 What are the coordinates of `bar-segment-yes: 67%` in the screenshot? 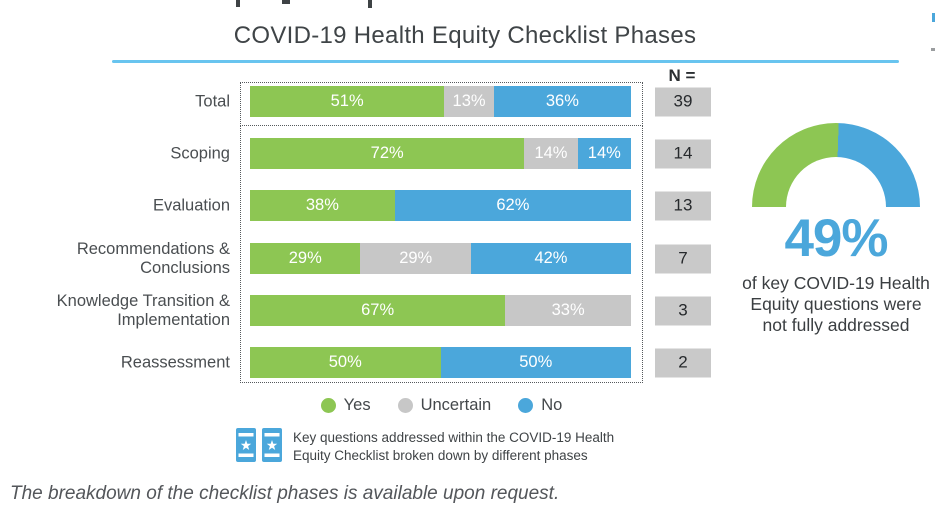 It's located at (378, 310).